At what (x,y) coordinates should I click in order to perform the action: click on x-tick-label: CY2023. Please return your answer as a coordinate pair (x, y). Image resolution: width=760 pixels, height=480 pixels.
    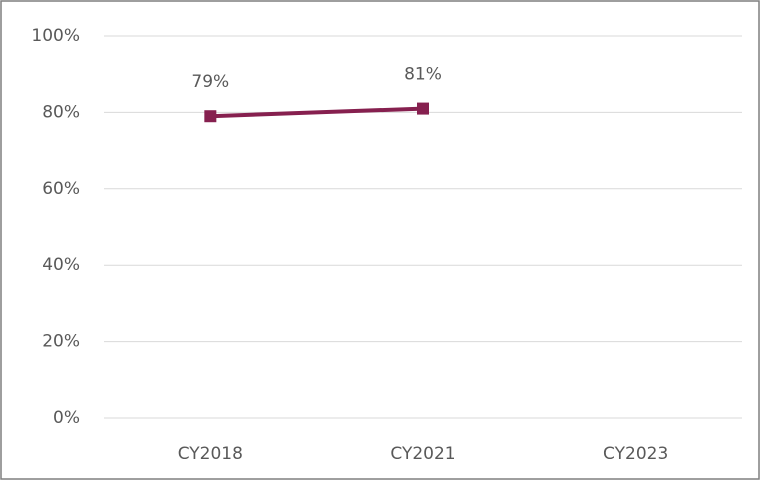
    Looking at the image, I should click on (635, 454).